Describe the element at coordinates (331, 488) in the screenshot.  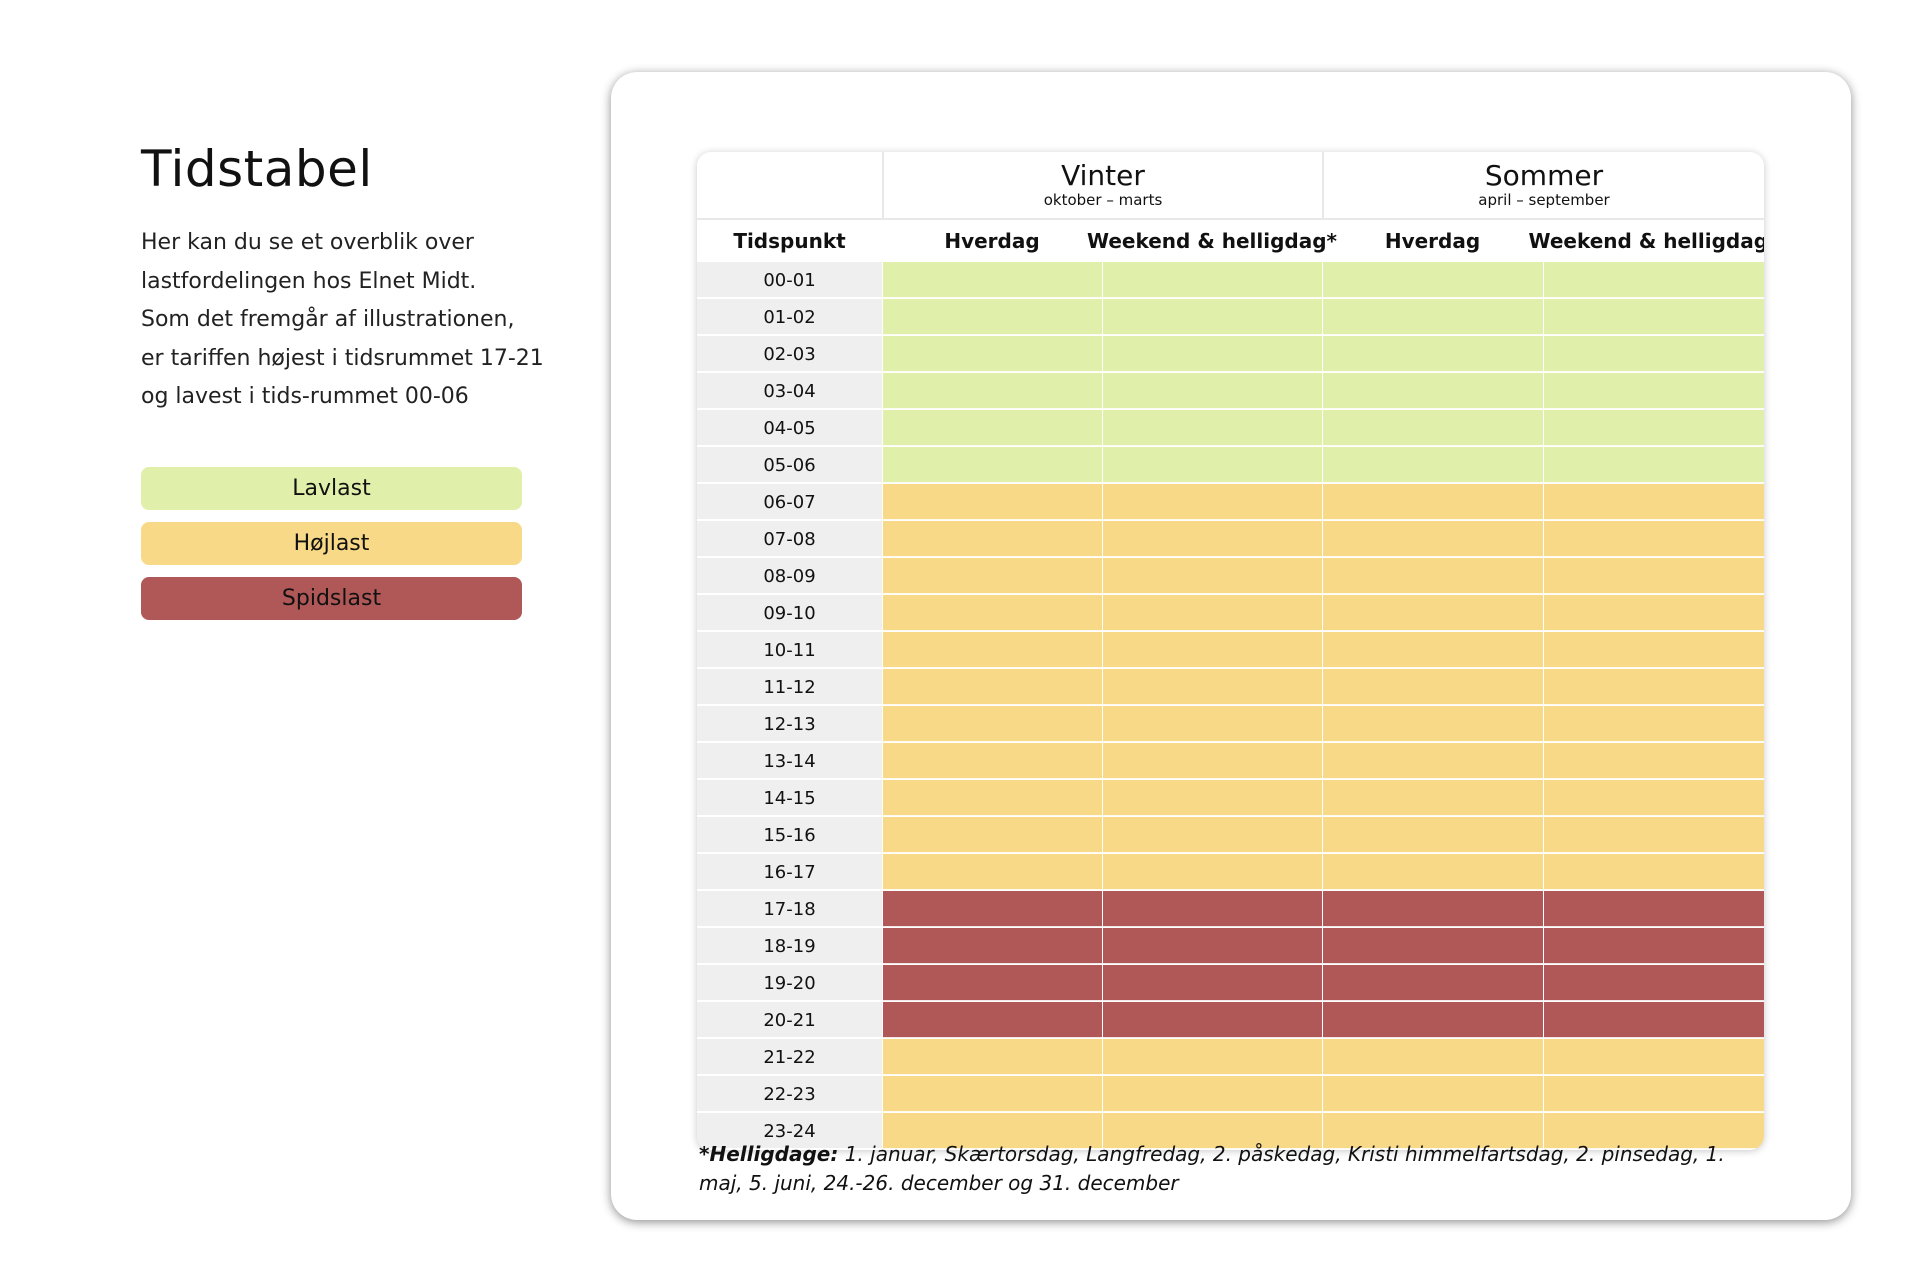
I see `legend-item: Lavlast` at that location.